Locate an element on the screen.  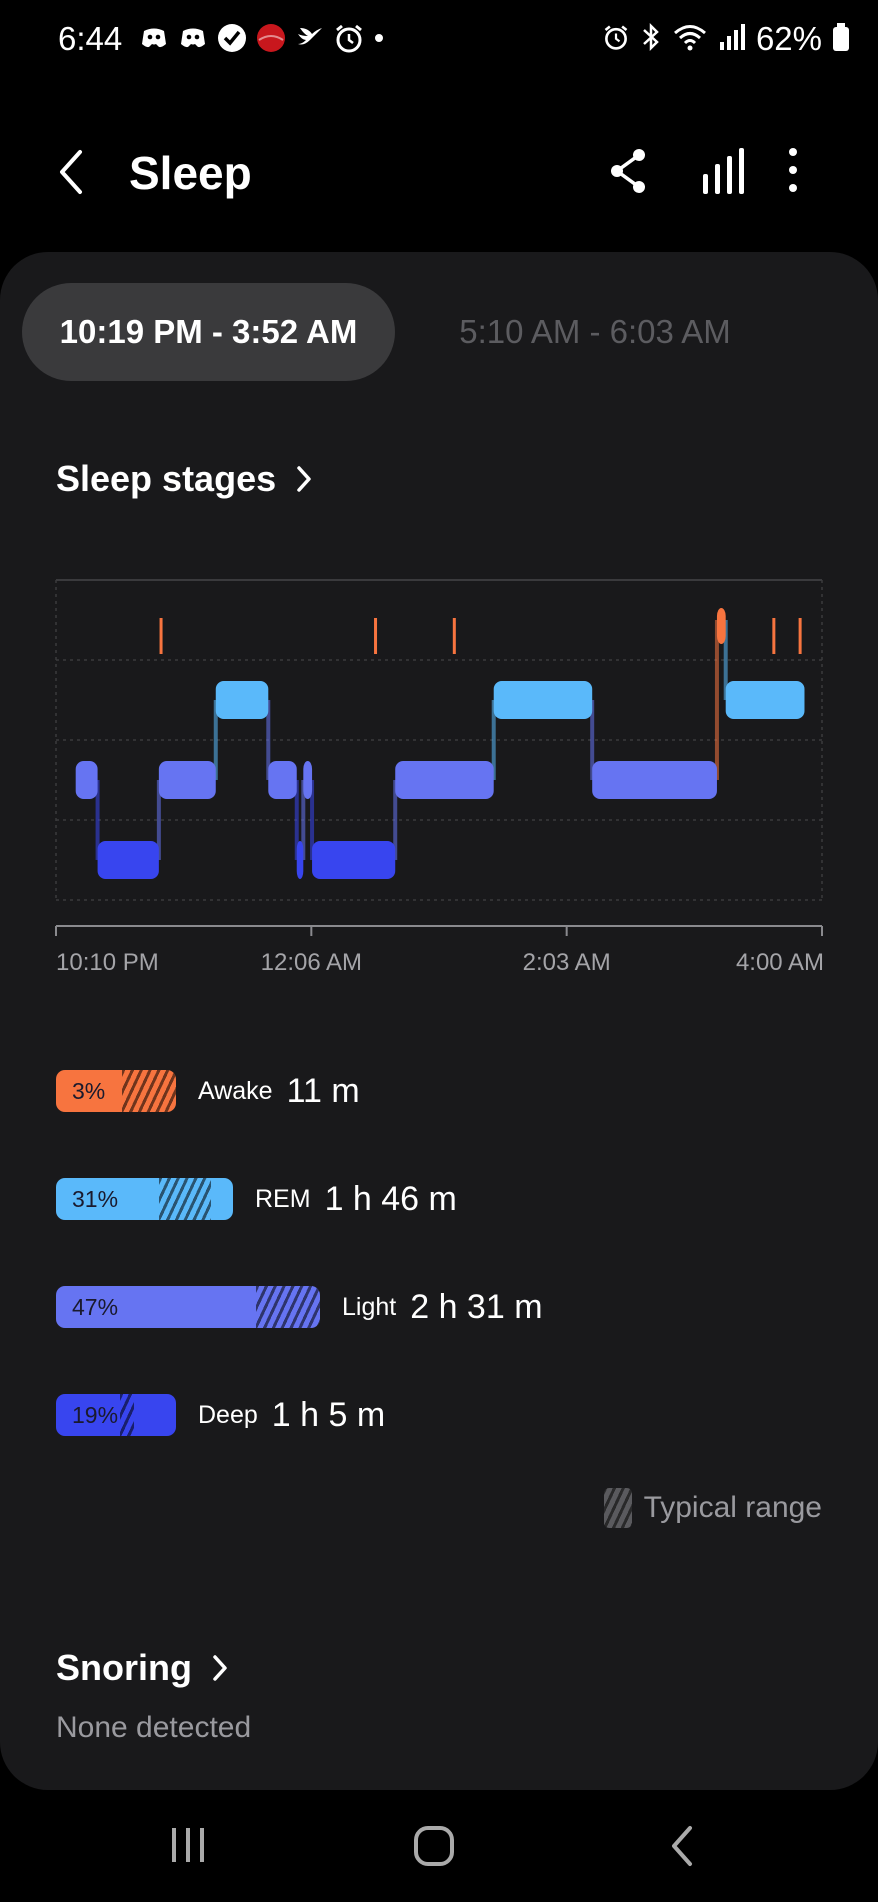
page-title: Sleep is located at coordinates (190, 173).